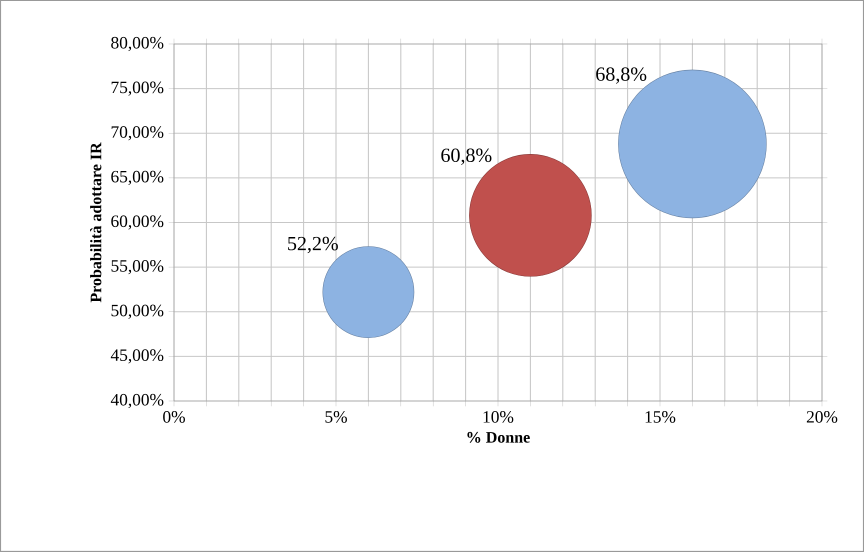 This screenshot has height=552, width=864. I want to click on y-axis-title: Probabilità adottare IR, so click(96, 222).